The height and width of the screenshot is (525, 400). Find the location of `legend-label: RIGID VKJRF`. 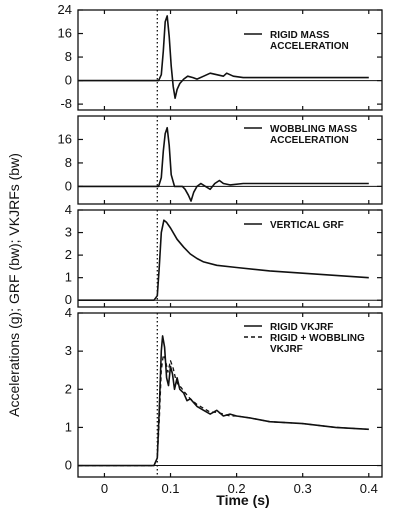

legend-label: RIGID VKJRF is located at coordinates (301, 327).